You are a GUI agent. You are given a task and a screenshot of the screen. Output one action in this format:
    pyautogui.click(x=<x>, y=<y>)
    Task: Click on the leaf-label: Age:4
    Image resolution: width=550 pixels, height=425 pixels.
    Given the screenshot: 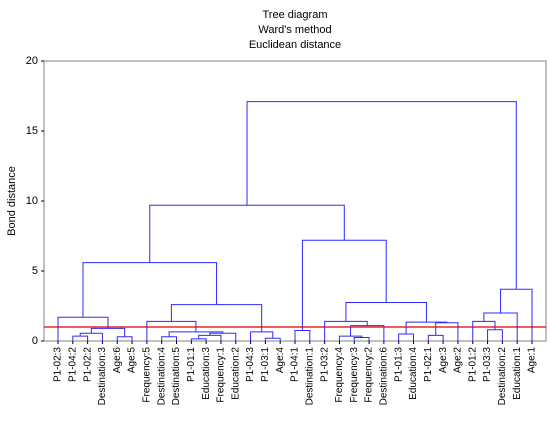 What is the action you would take?
    pyautogui.click(x=280, y=360)
    